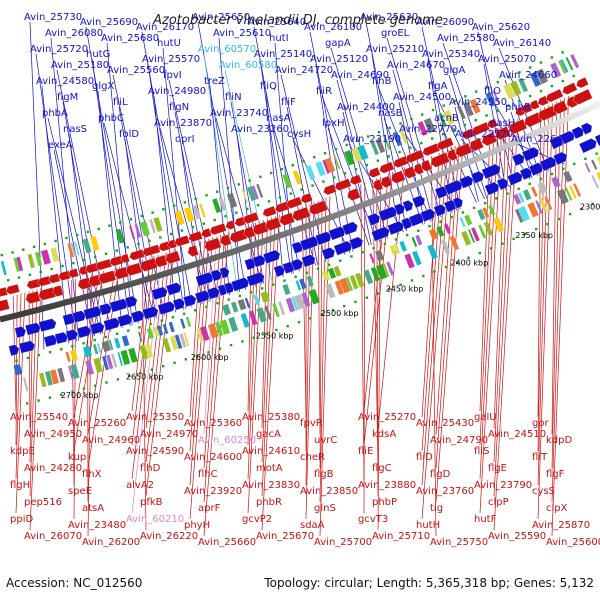 This screenshot has height=600, width=600. Describe the element at coordinates (271, 485) in the screenshot. I see `reverse-gene-label: Avin_23830` at that location.